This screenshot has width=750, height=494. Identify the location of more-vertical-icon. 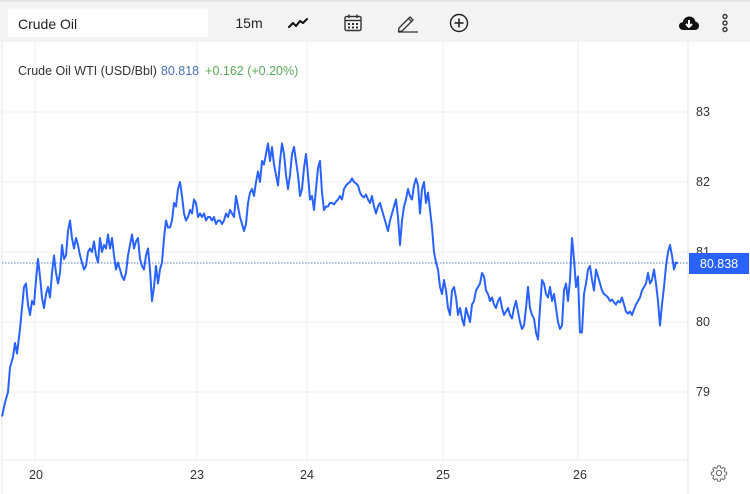
(725, 23).